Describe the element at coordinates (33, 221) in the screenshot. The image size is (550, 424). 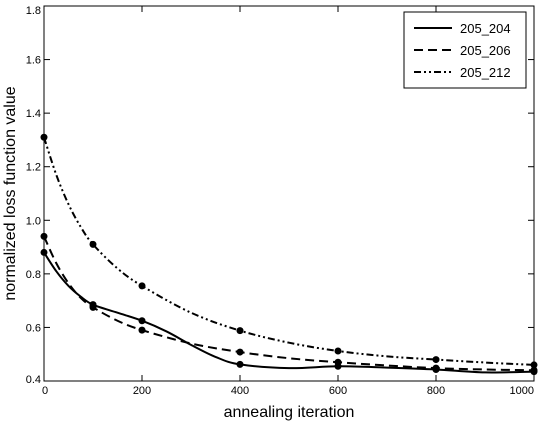
I see `y-tick-label: 1.0` at that location.